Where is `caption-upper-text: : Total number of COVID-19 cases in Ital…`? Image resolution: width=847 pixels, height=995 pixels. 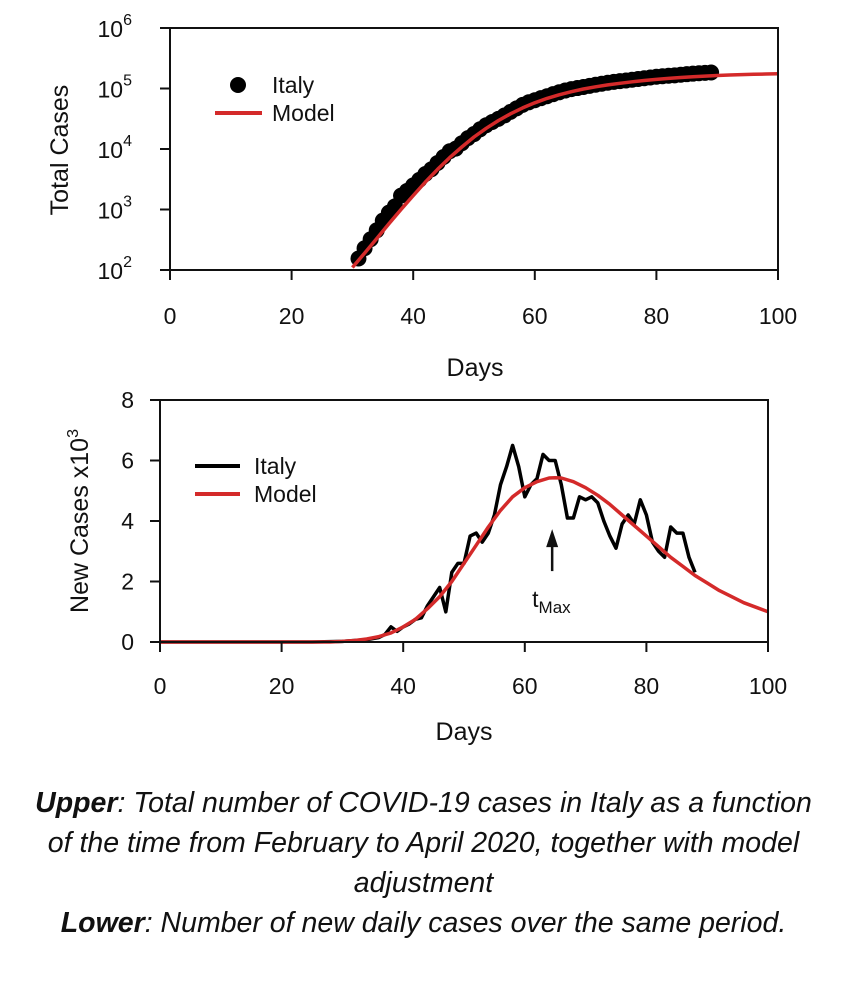
caption-upper-text: : Total number of COVID-19 cases in Ital… is located at coordinates (429, 843).